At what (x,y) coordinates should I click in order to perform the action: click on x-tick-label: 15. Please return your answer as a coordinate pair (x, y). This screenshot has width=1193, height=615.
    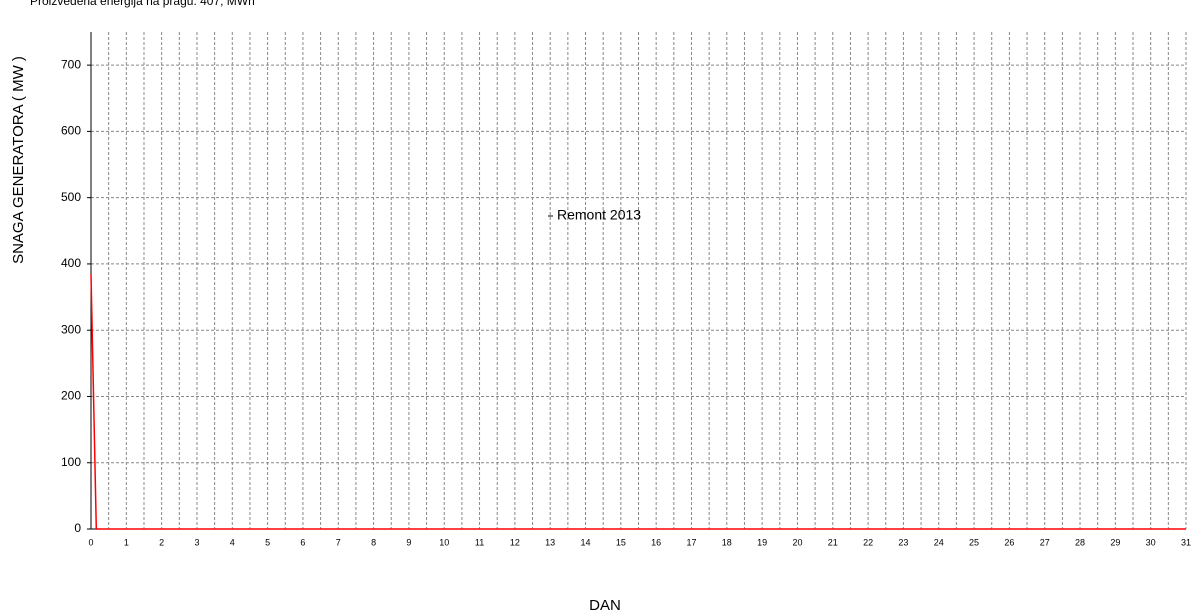
    Looking at the image, I should click on (621, 542).